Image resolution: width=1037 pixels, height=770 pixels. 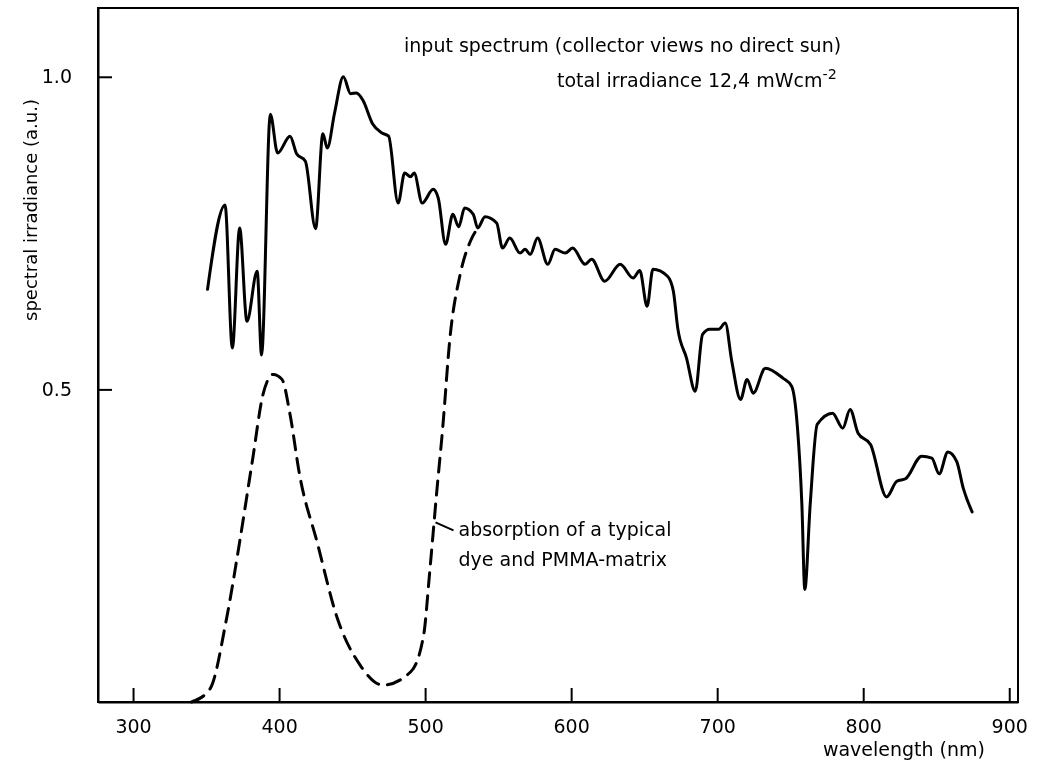 What do you see at coordinates (571, 726) in the screenshot?
I see `x-tick-label: 600` at bounding box center [571, 726].